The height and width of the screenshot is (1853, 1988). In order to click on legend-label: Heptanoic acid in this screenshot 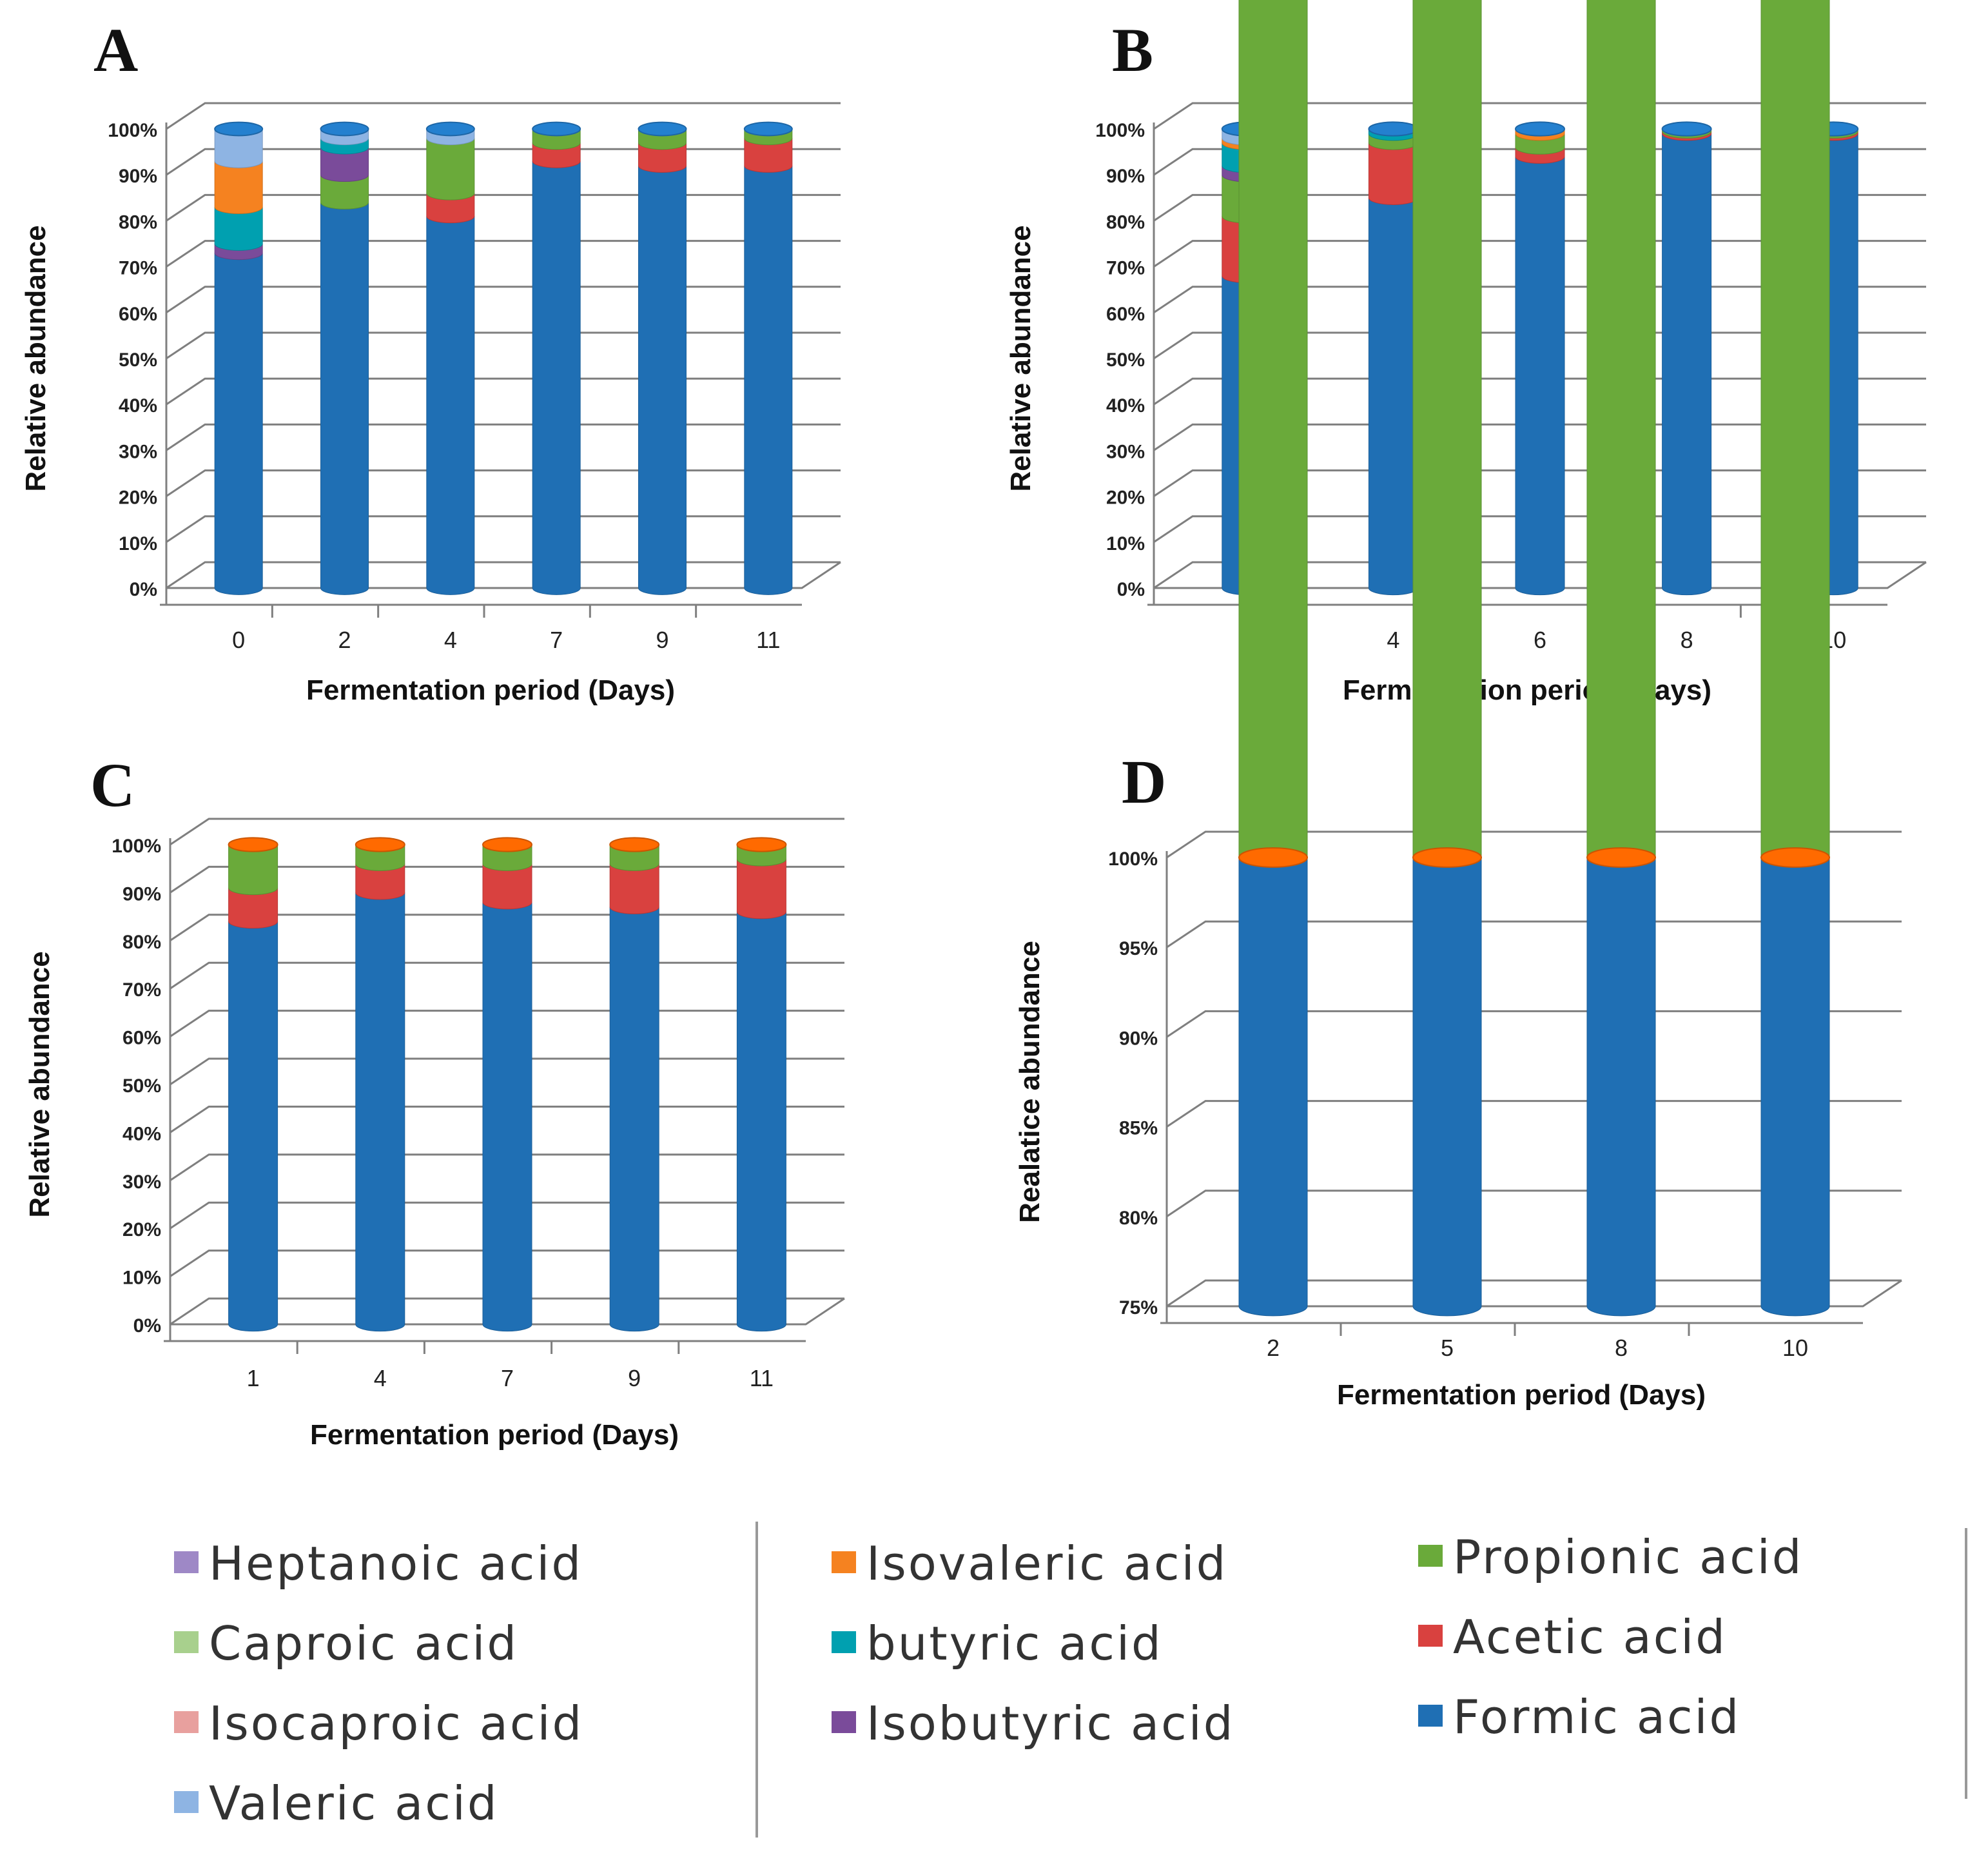, I will do `click(396, 1563)`.